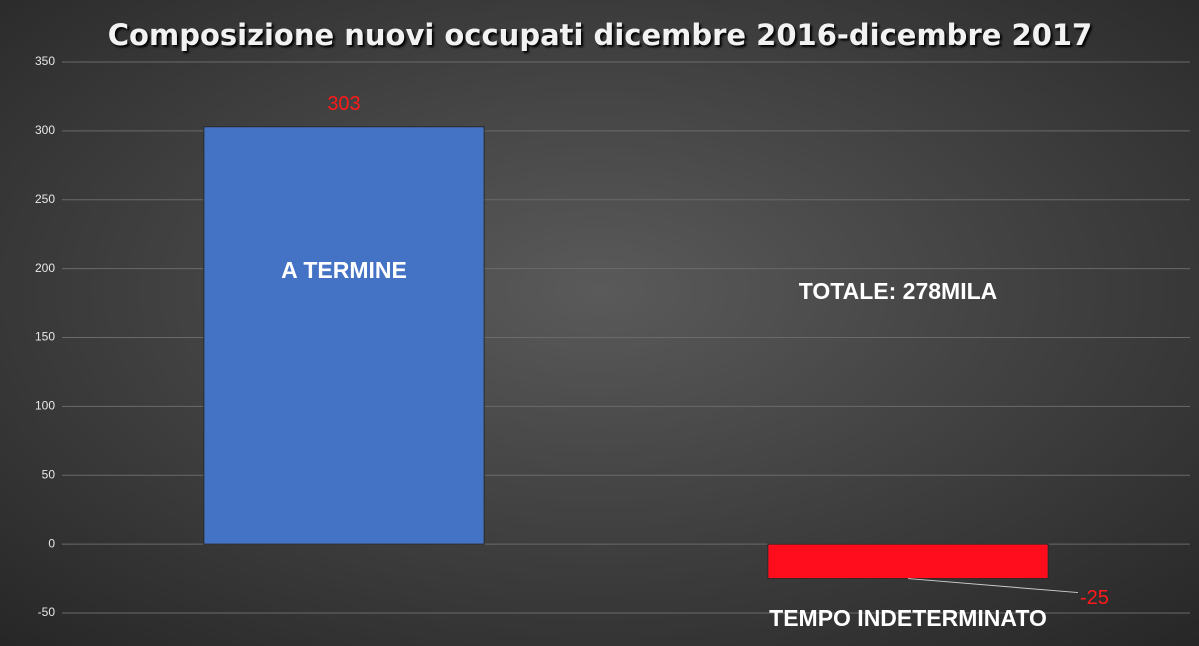 This screenshot has height=646, width=1199. What do you see at coordinates (45, 130) in the screenshot?
I see `y-tick-label: 300` at bounding box center [45, 130].